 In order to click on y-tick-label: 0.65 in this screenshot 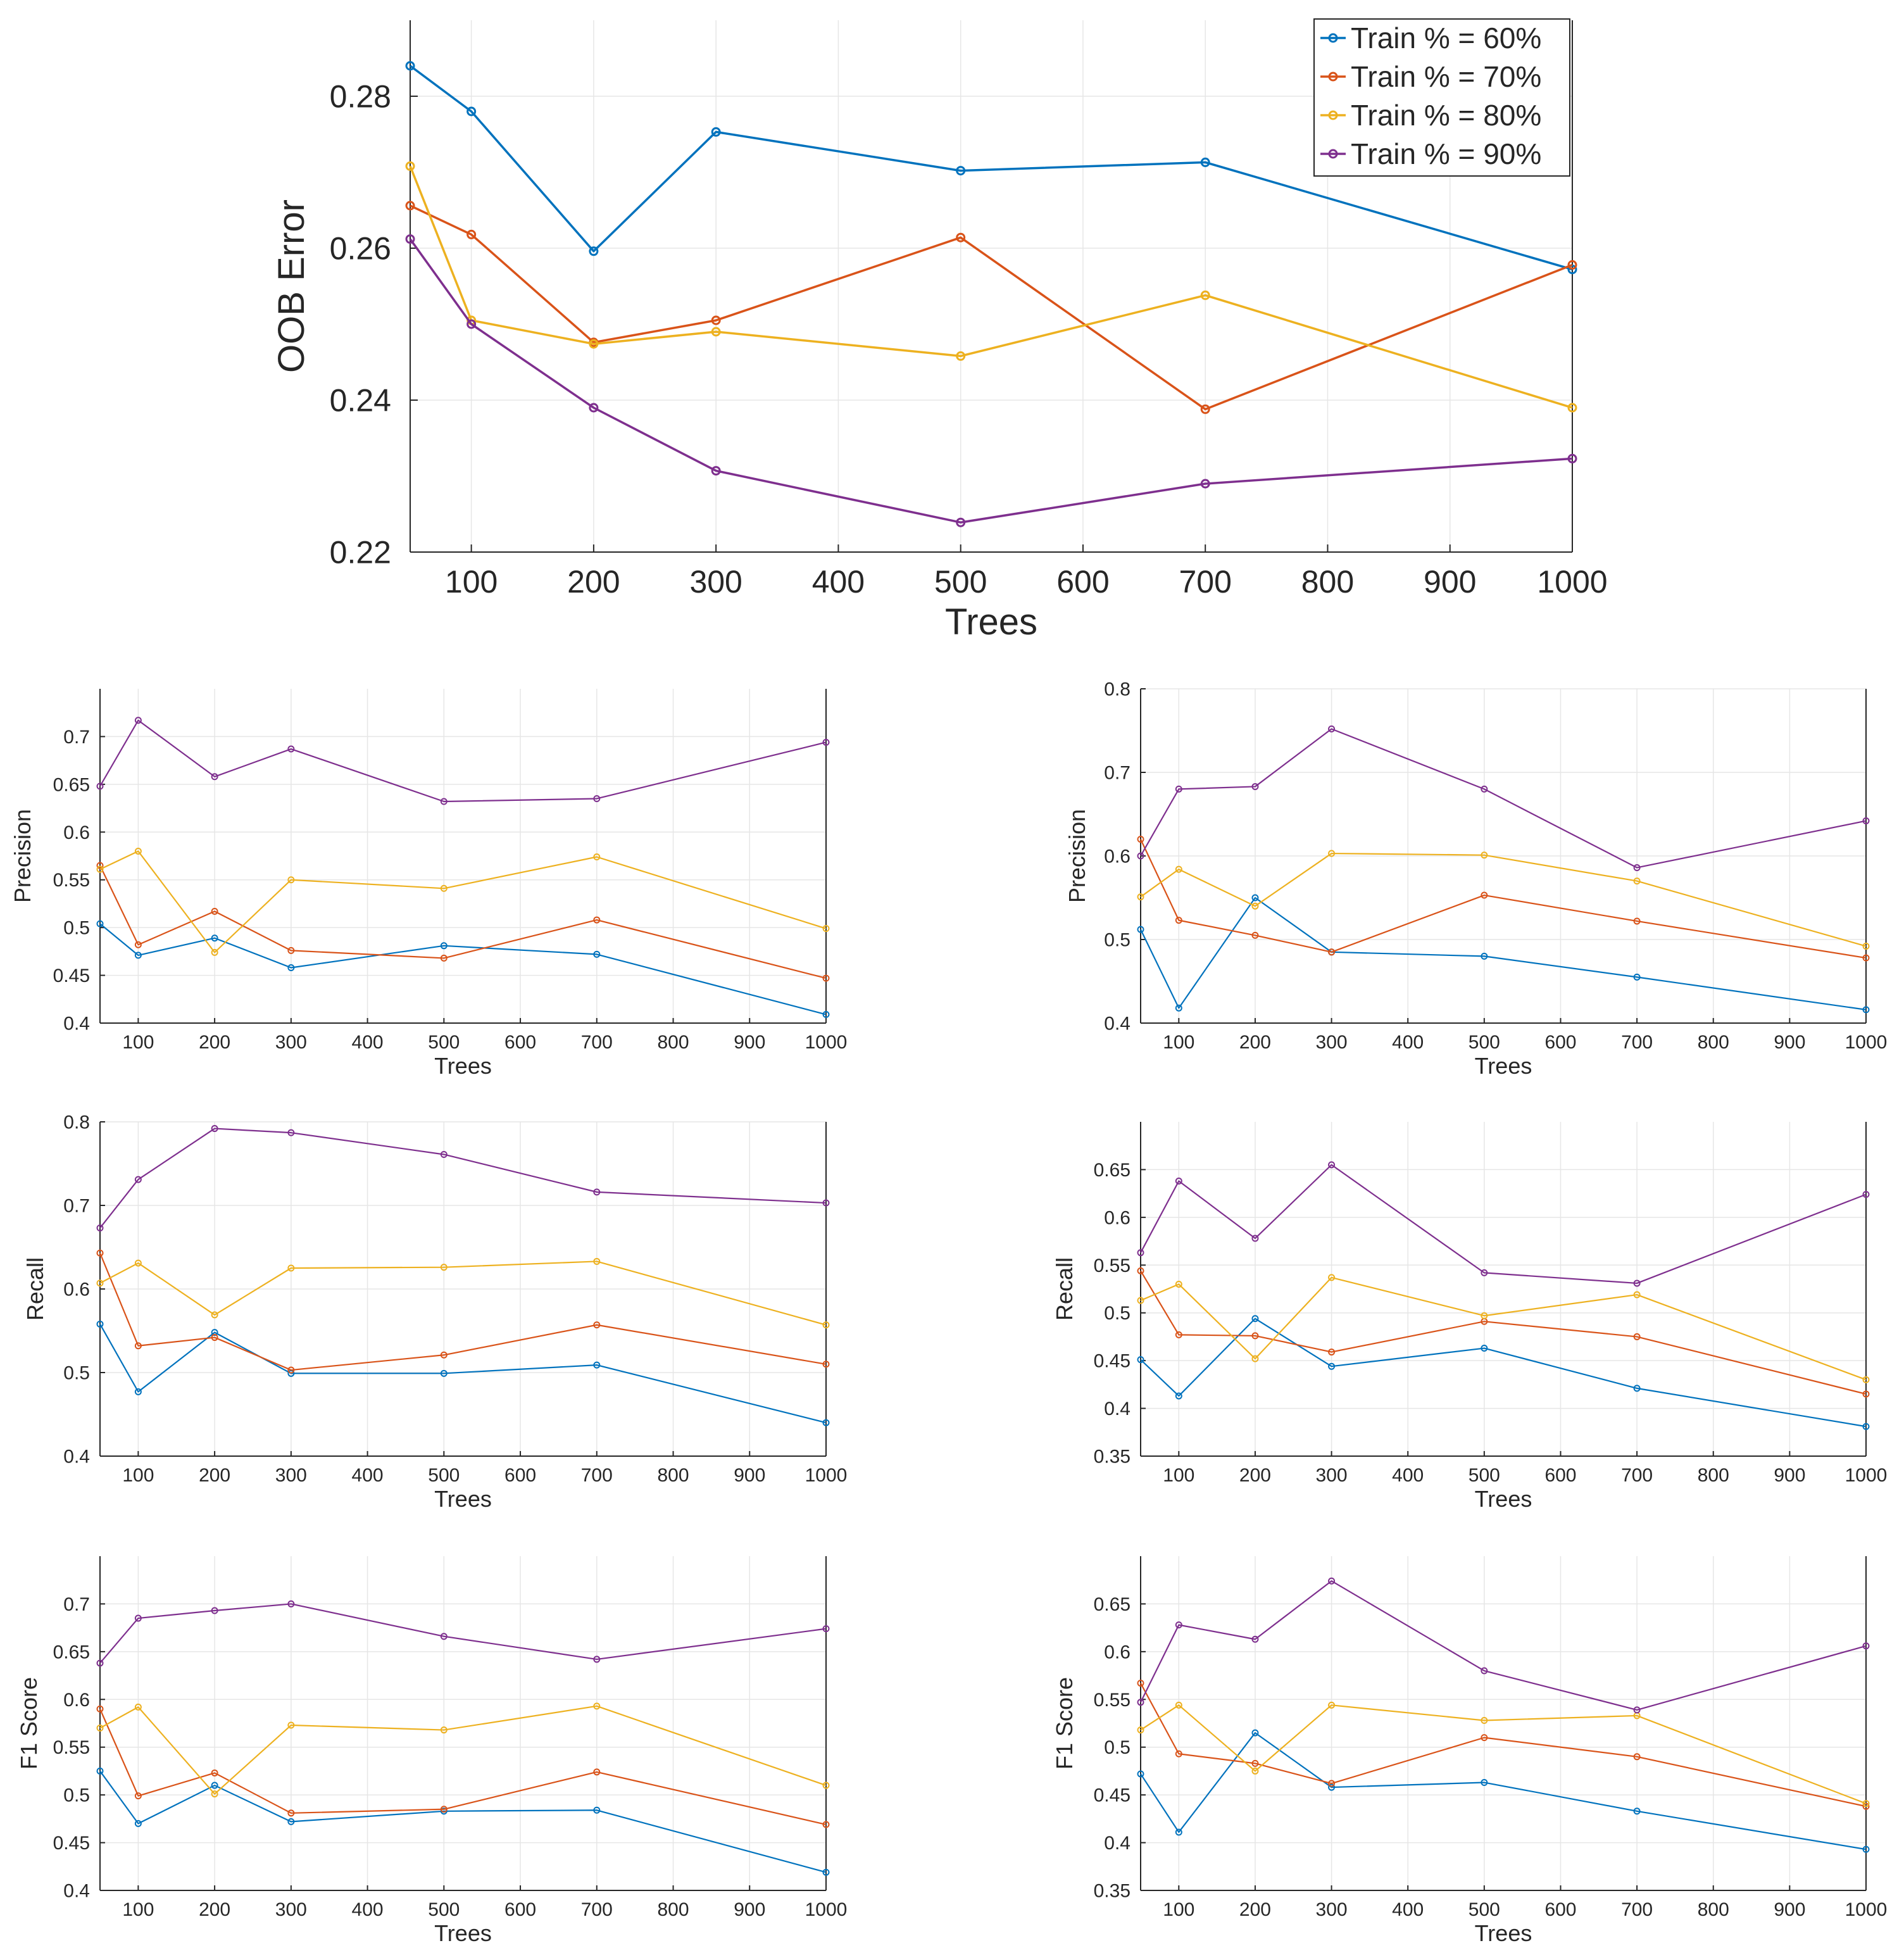, I will do `click(1112, 1604)`.